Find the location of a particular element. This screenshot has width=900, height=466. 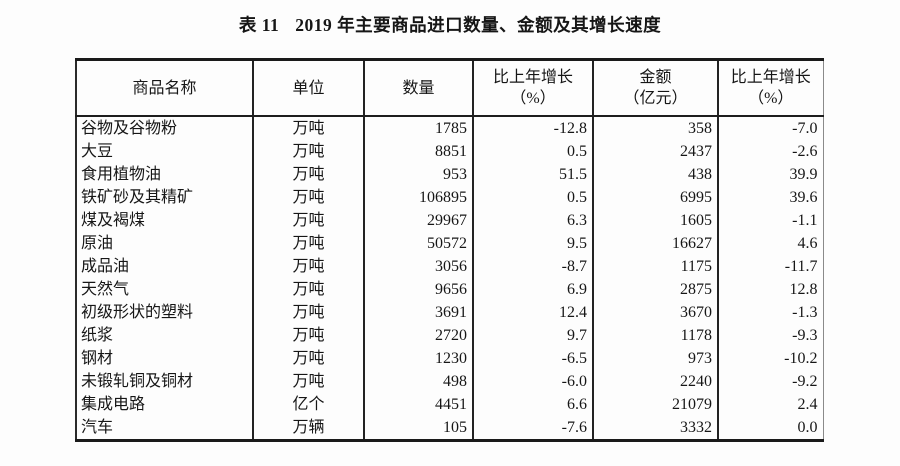

table-title: 表 11 2019 年主要商品进口数量、金额及其增长速度 is located at coordinates (450, 24).